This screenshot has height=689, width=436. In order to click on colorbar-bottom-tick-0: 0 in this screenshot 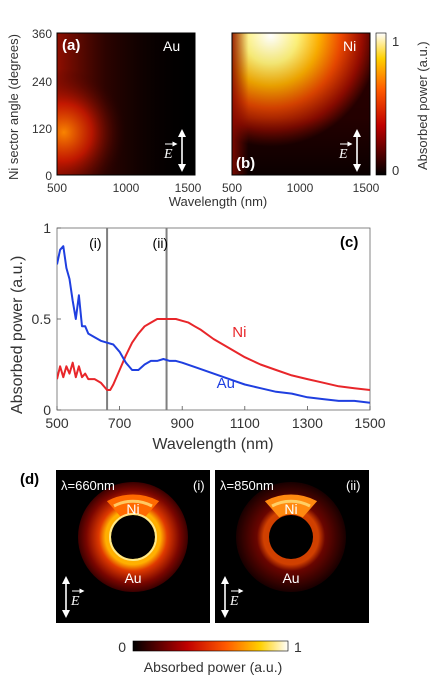, I will do `click(122, 647)`.